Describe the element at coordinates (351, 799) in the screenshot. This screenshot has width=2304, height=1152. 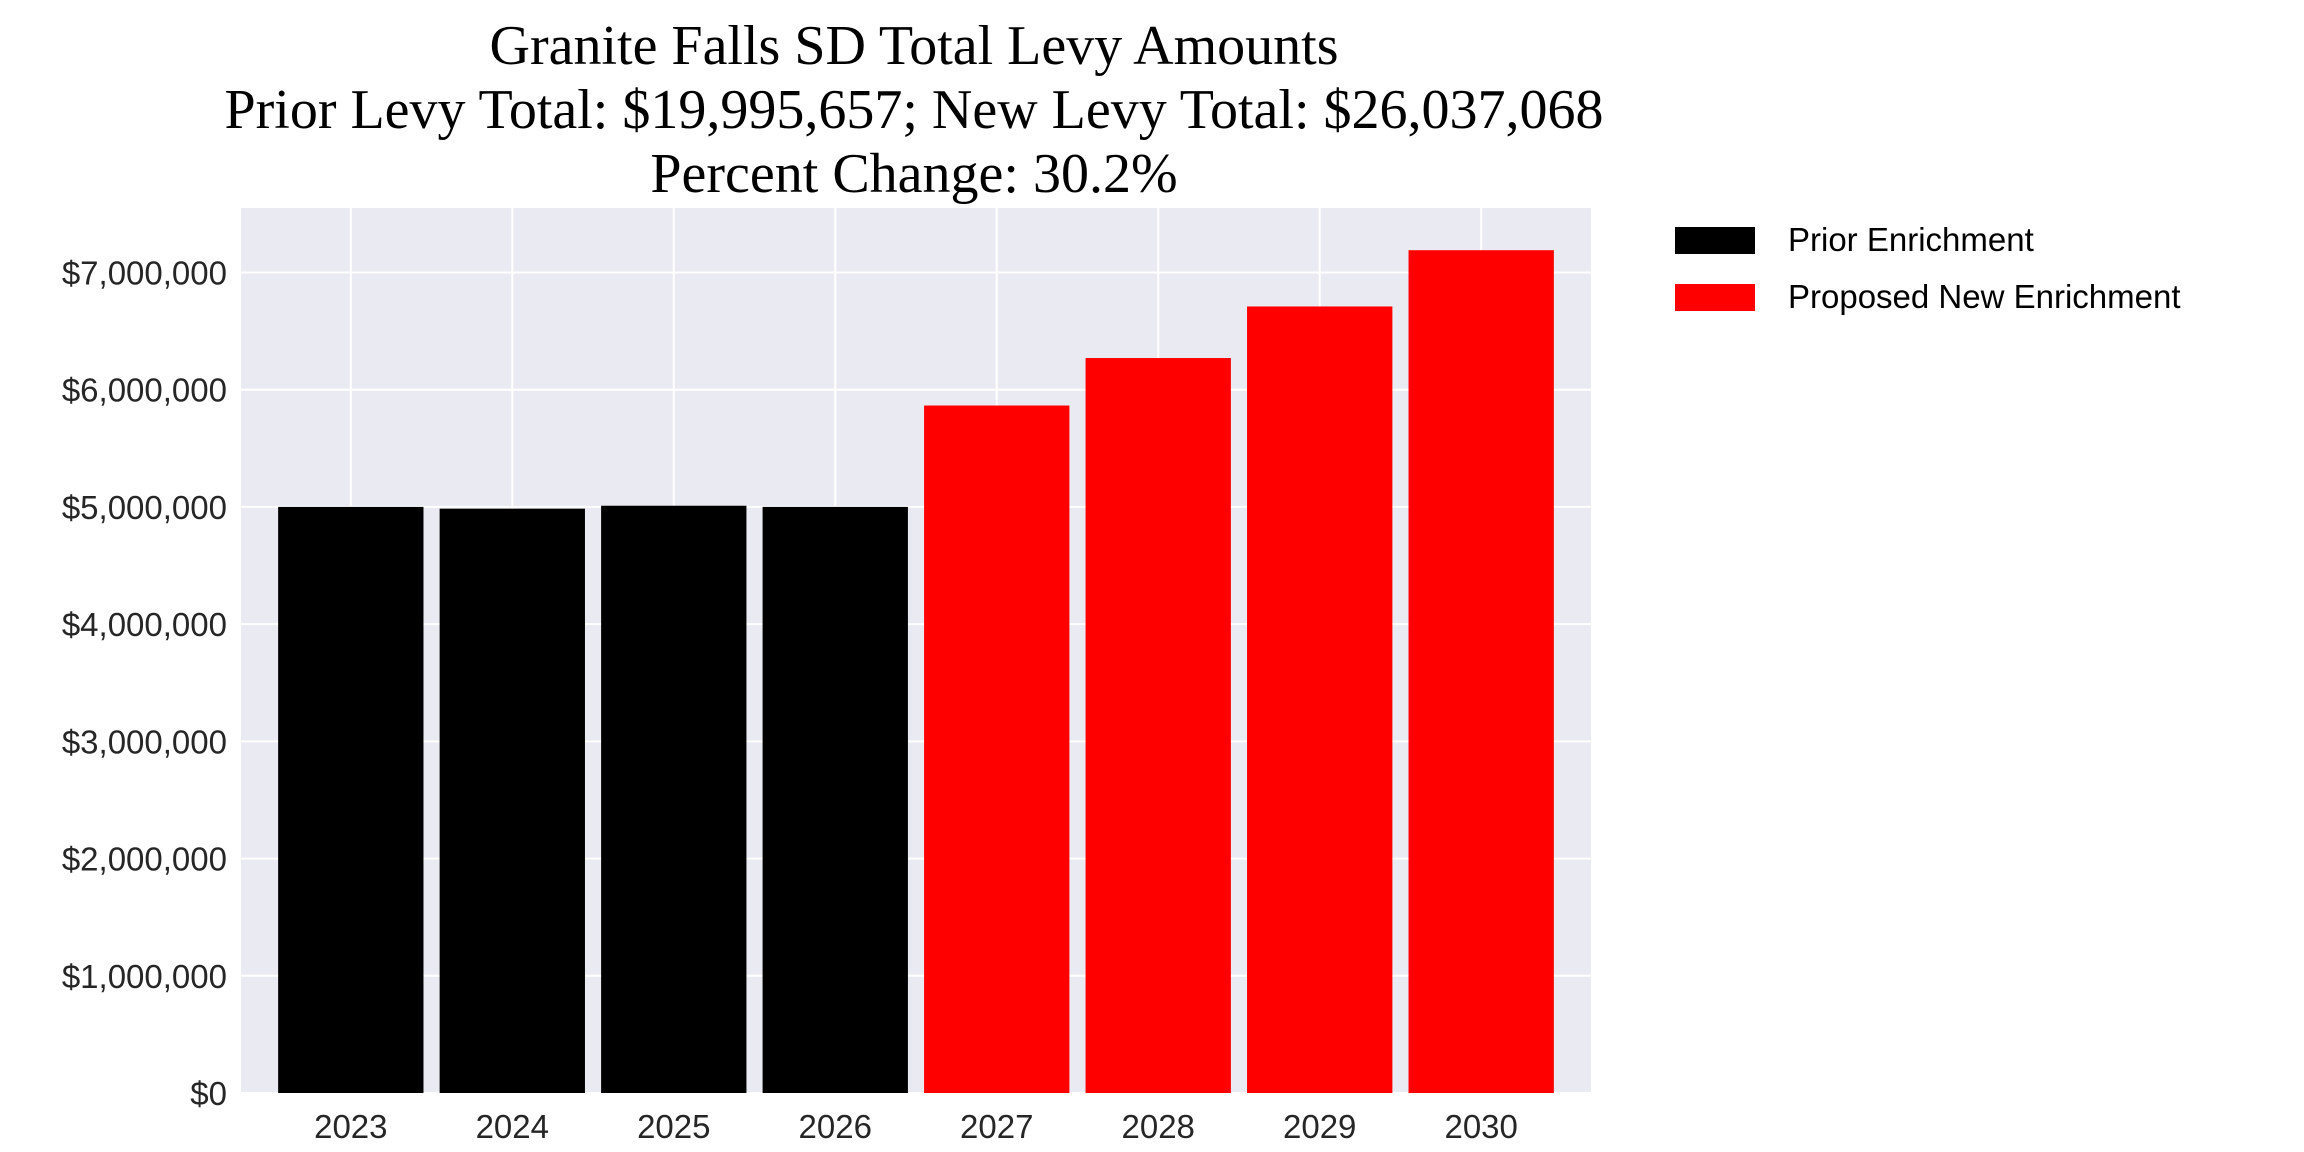
I see `bar-2023` at that location.